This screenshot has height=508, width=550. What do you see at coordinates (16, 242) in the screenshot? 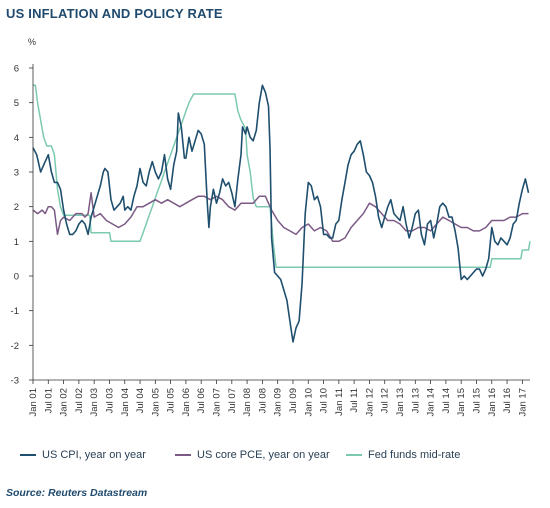
I see `y-tick-label: 1` at bounding box center [16, 242].